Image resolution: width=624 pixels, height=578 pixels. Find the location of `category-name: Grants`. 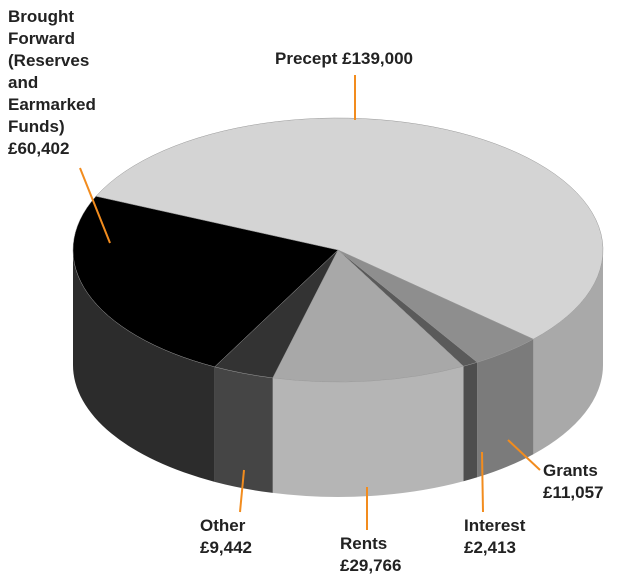

category-name: Grants is located at coordinates (570, 470).